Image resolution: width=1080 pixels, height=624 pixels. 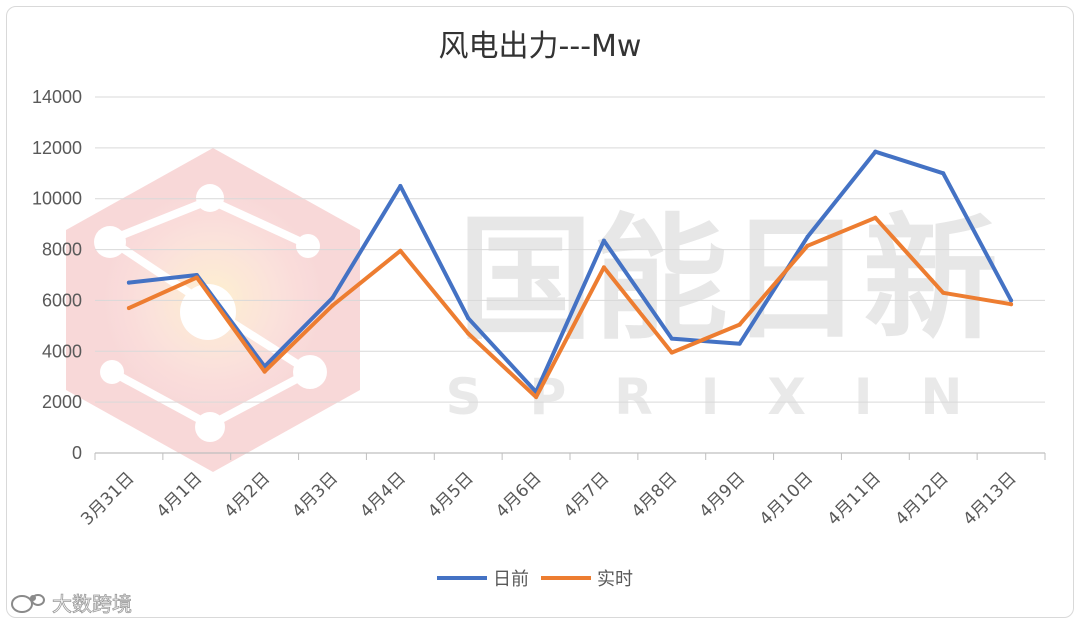 What do you see at coordinates (62, 402) in the screenshot?
I see `y-tick-label: 2000` at bounding box center [62, 402].